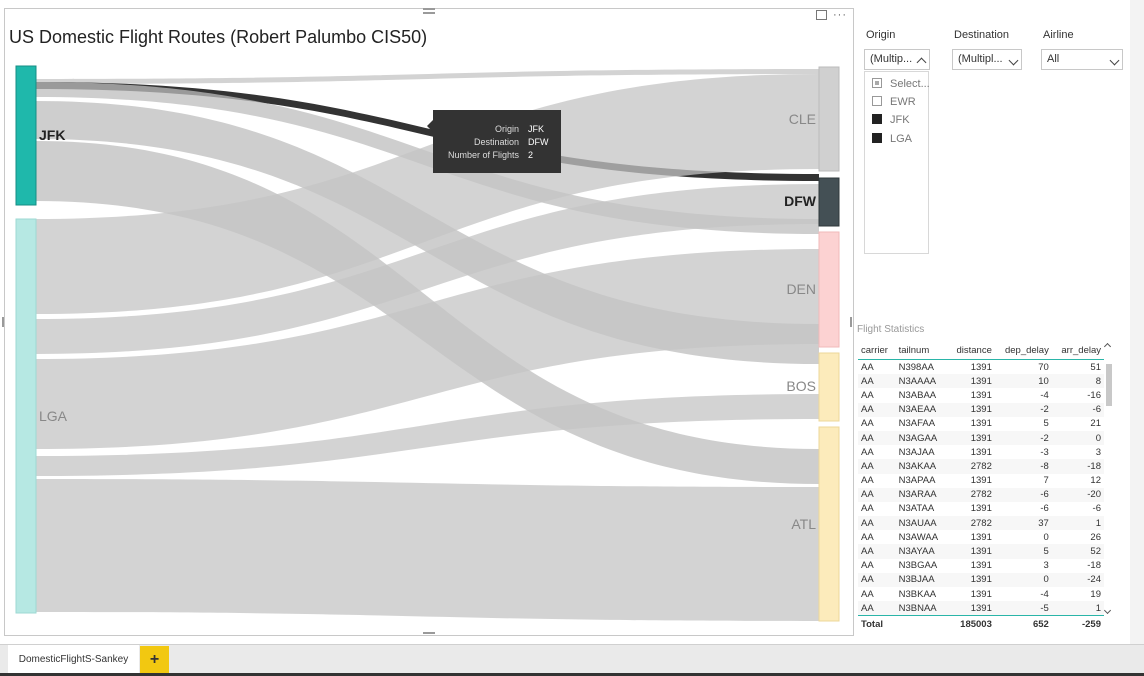 This screenshot has width=1144, height=676. I want to click on chevron-down-icon, so click(1114, 60).